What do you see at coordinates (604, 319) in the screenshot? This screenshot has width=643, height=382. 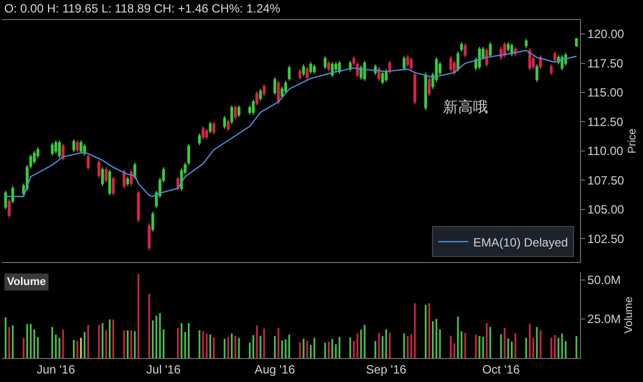 I see `y-tick-label: 25.0M` at bounding box center [604, 319].